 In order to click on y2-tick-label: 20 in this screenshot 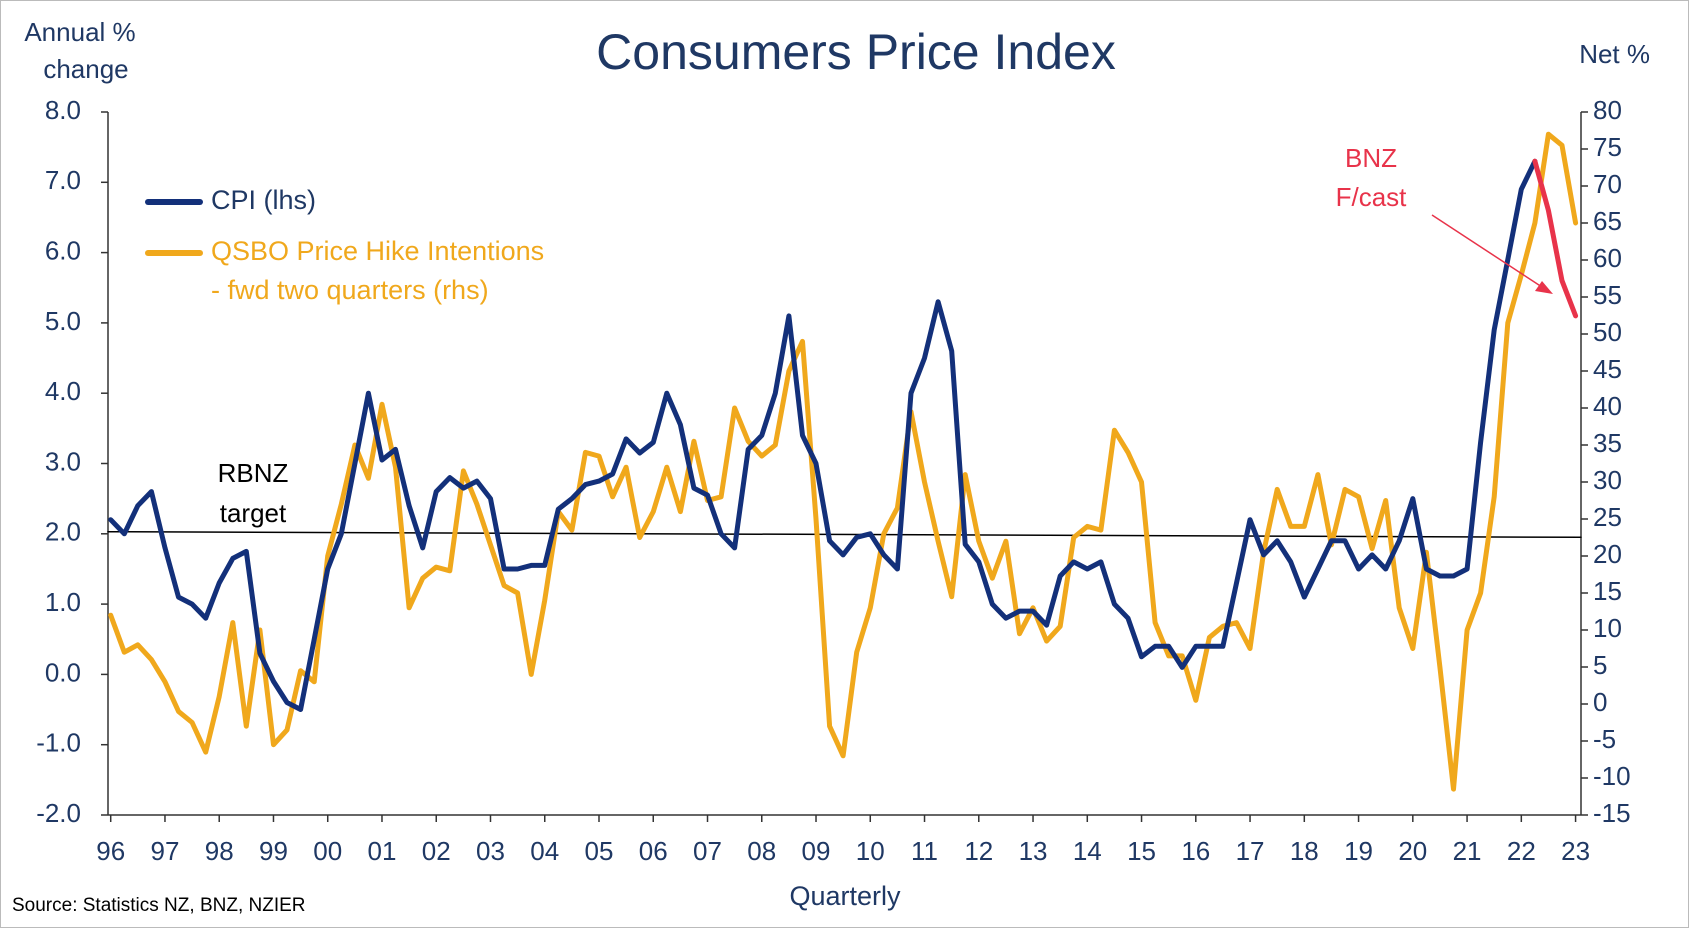, I will do `click(1607, 554)`.